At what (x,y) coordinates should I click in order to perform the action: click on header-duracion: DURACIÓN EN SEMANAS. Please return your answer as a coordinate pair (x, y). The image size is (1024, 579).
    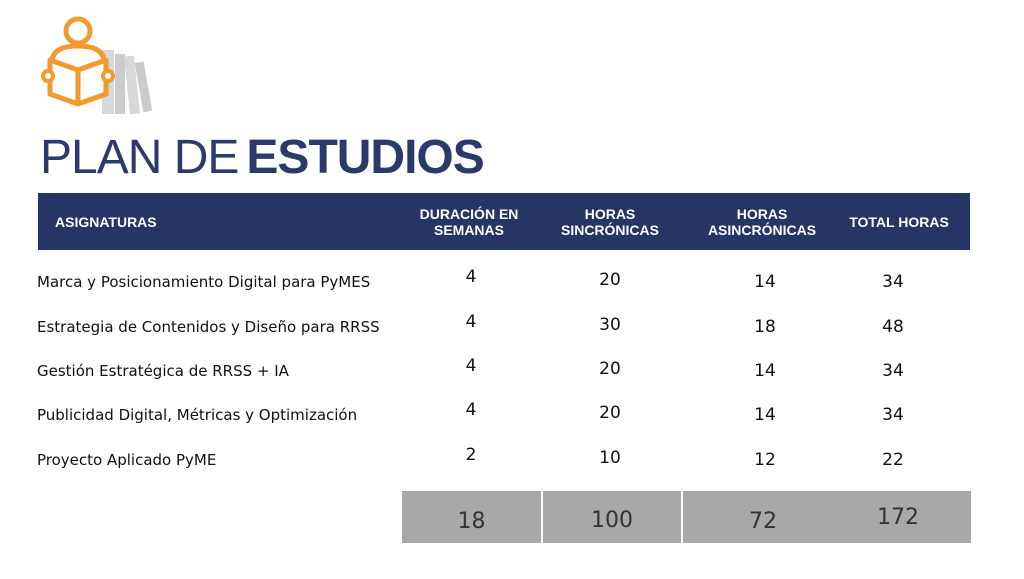
    Looking at the image, I should click on (469, 221).